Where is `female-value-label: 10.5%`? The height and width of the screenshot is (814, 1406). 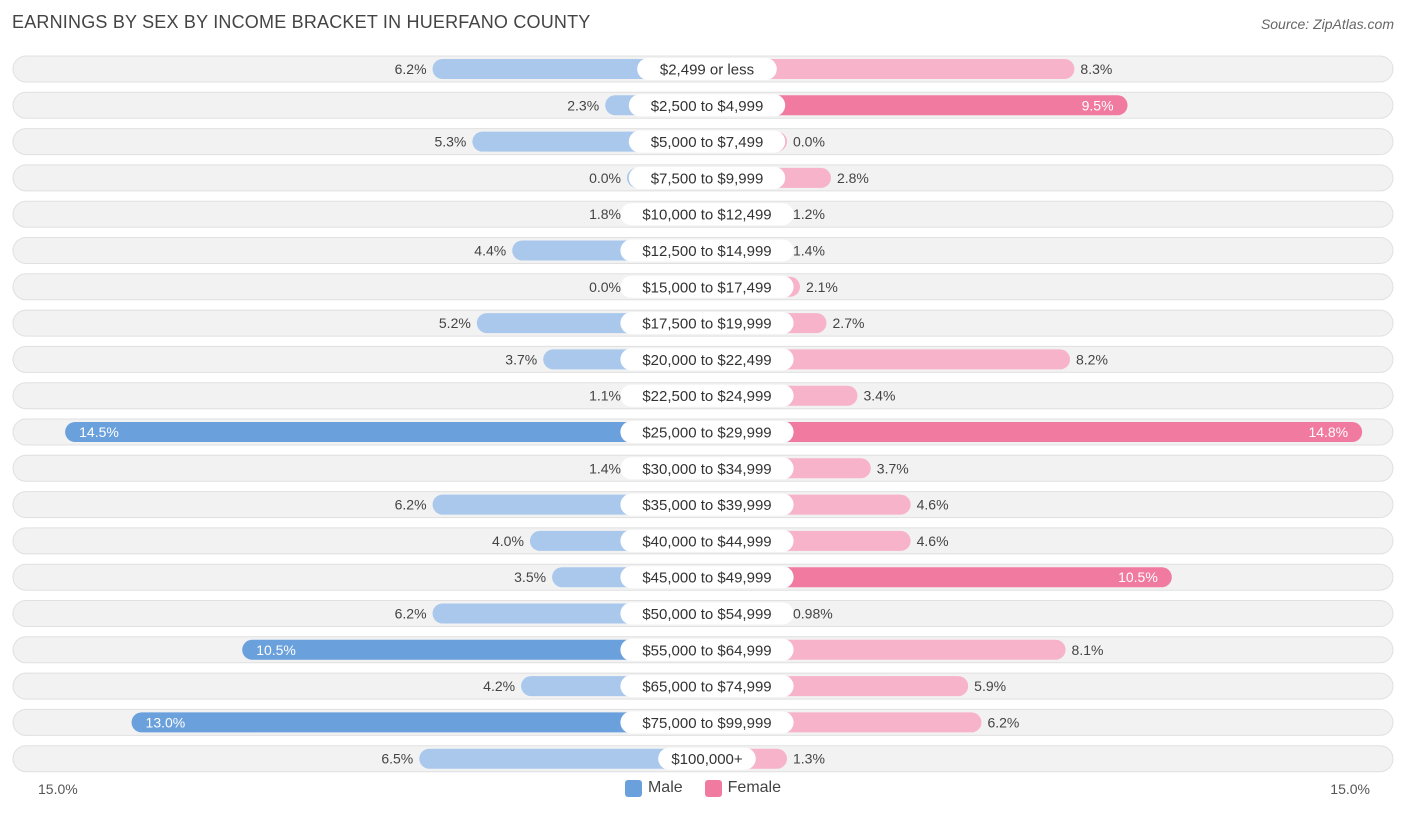 female-value-label: 10.5% is located at coordinates (1138, 577).